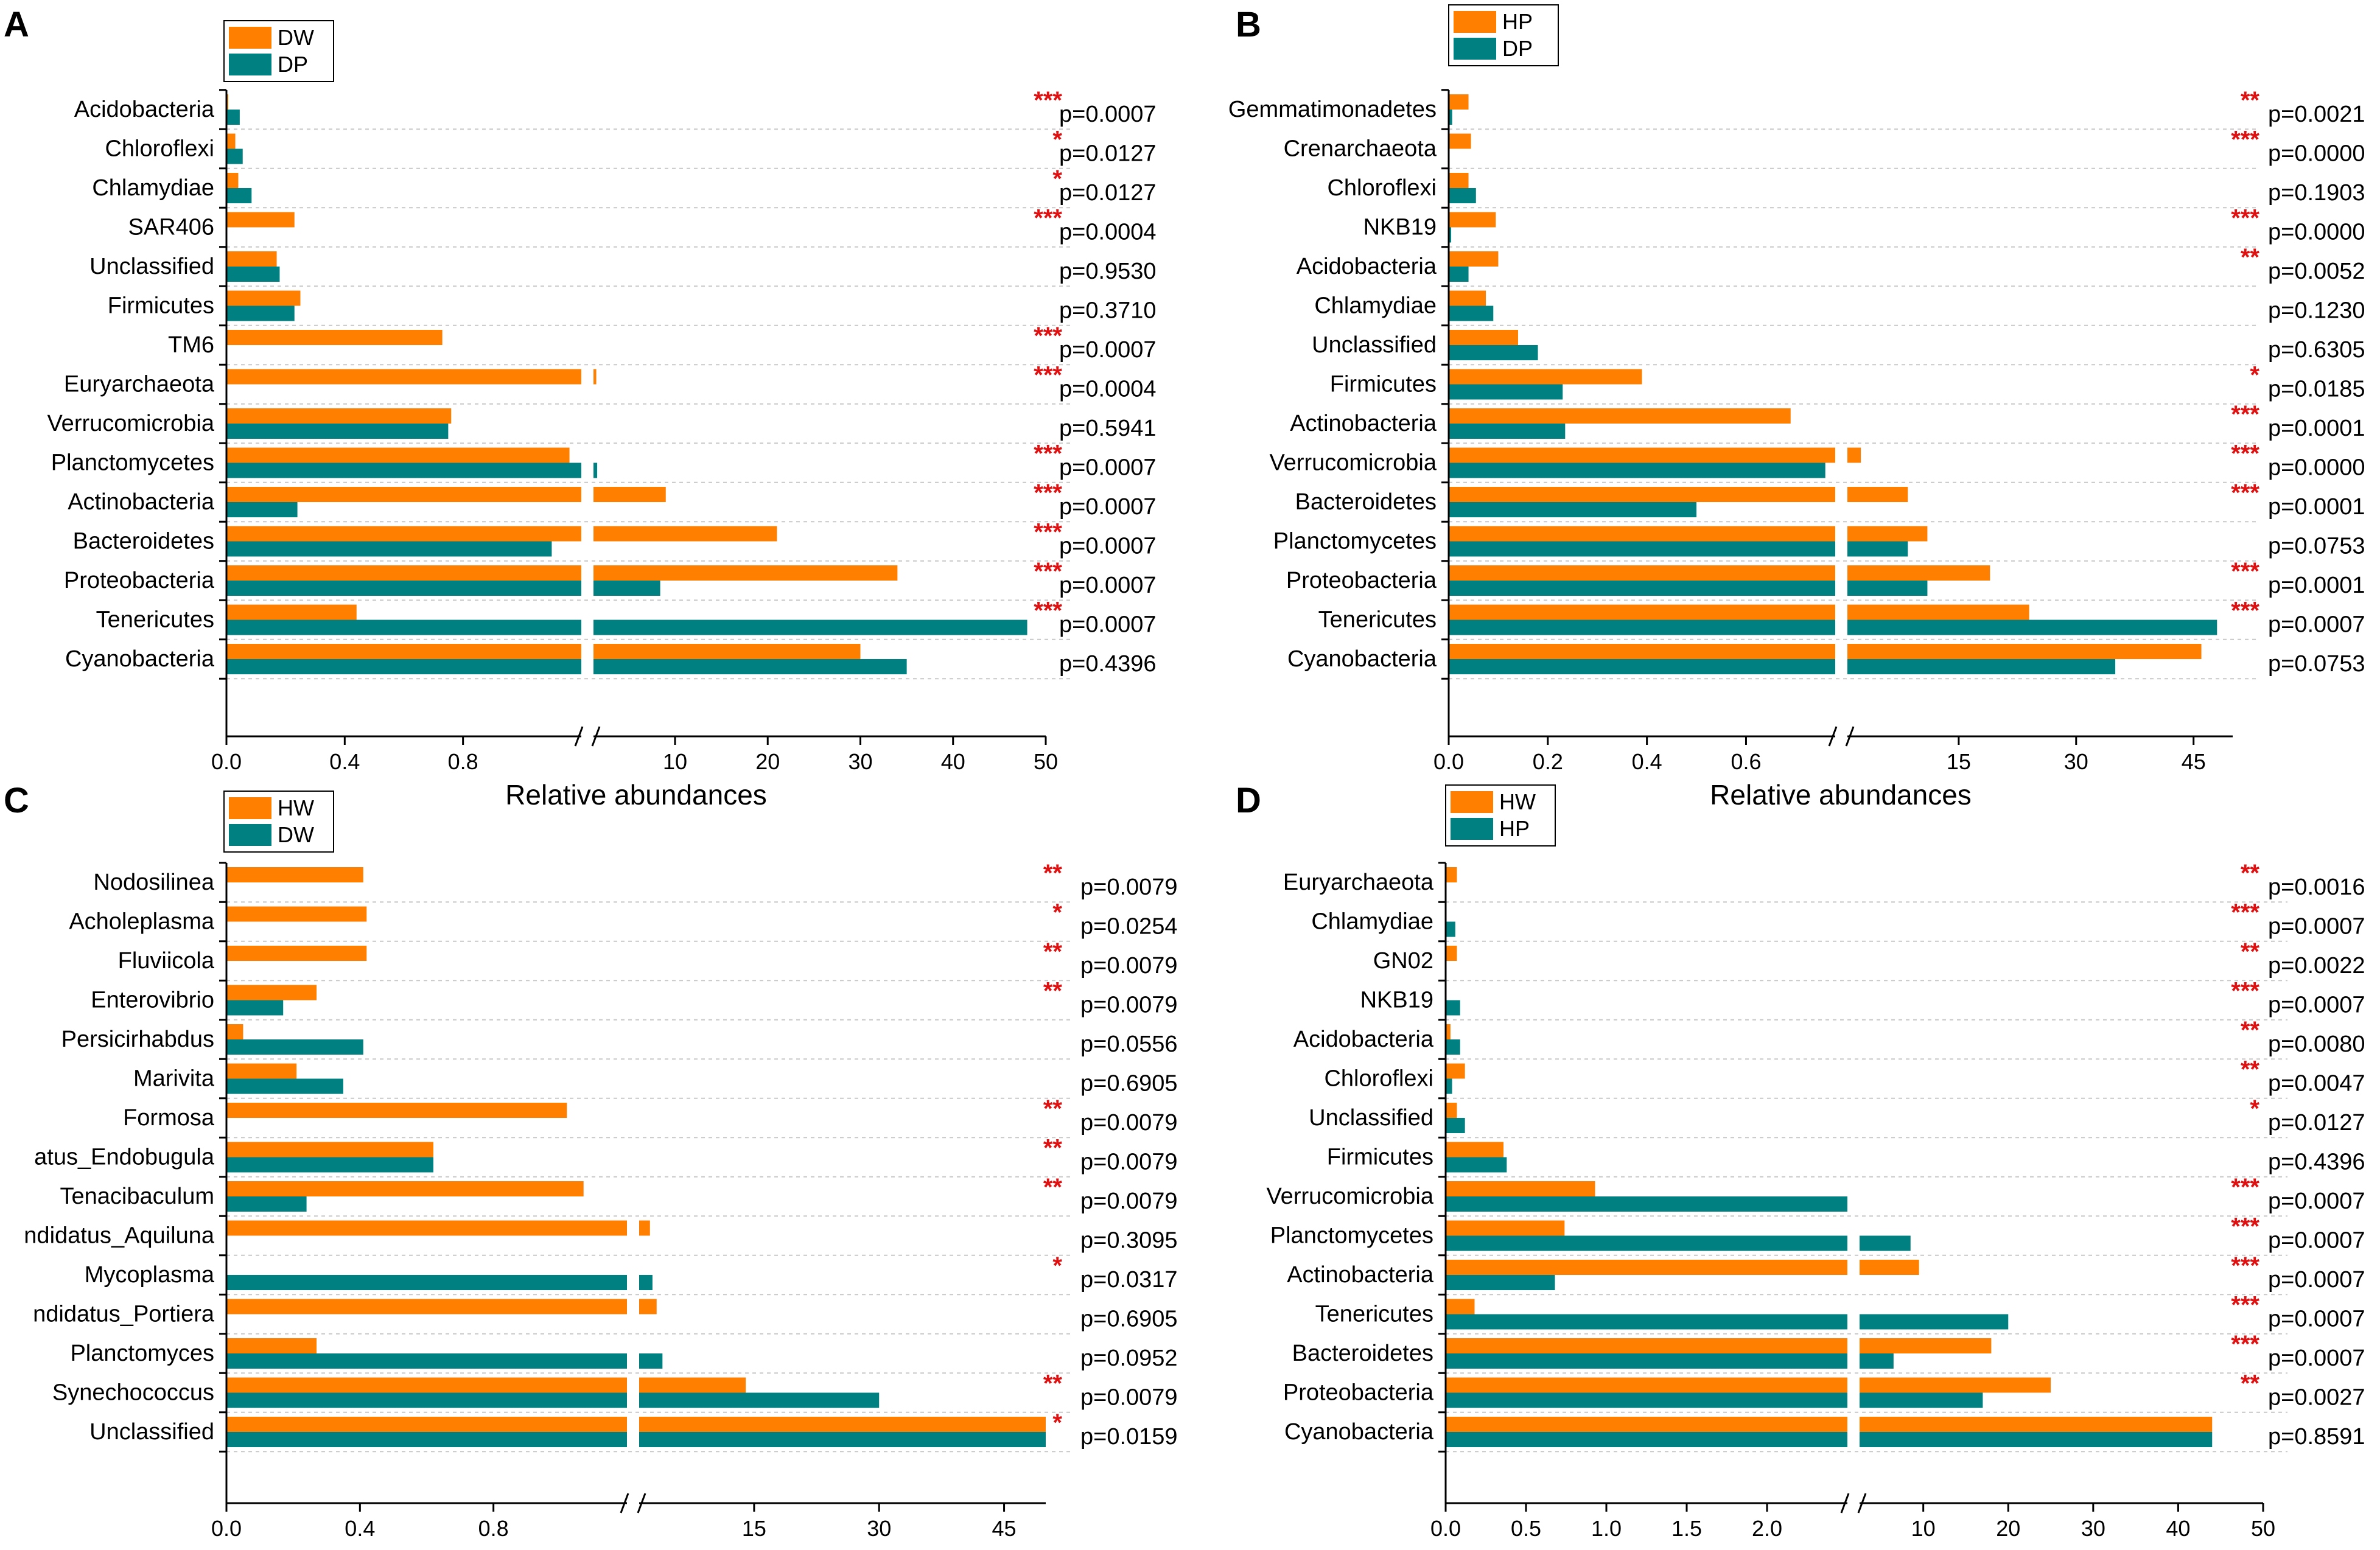  Describe the element at coordinates (142, 1353) in the screenshot. I see `category-label: Planctomyces` at that location.